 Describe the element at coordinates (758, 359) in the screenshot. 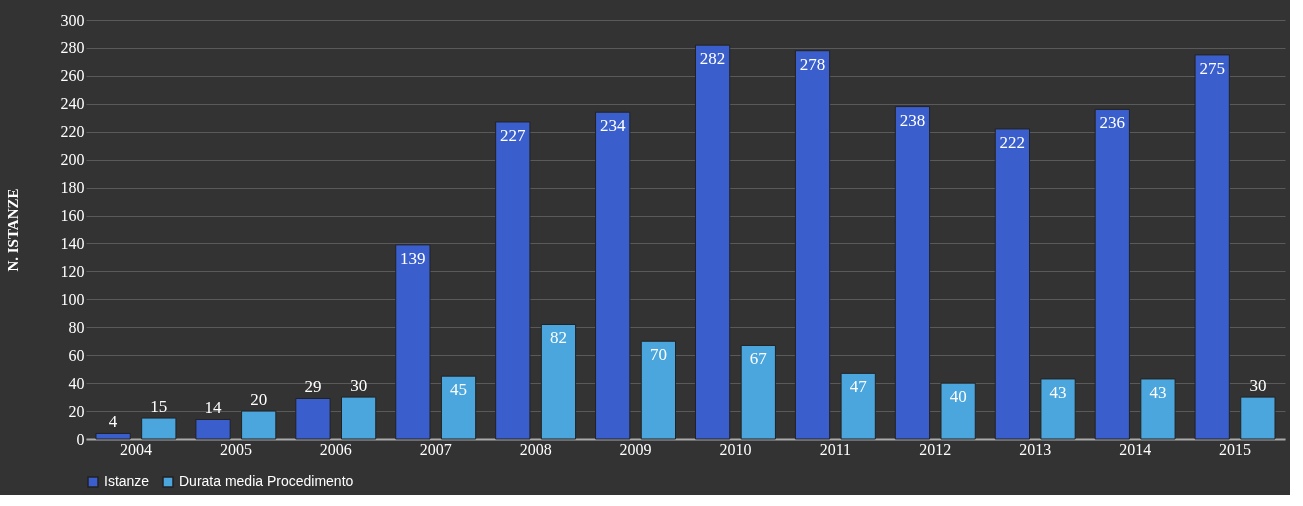

I see `data-label: 67` at that location.